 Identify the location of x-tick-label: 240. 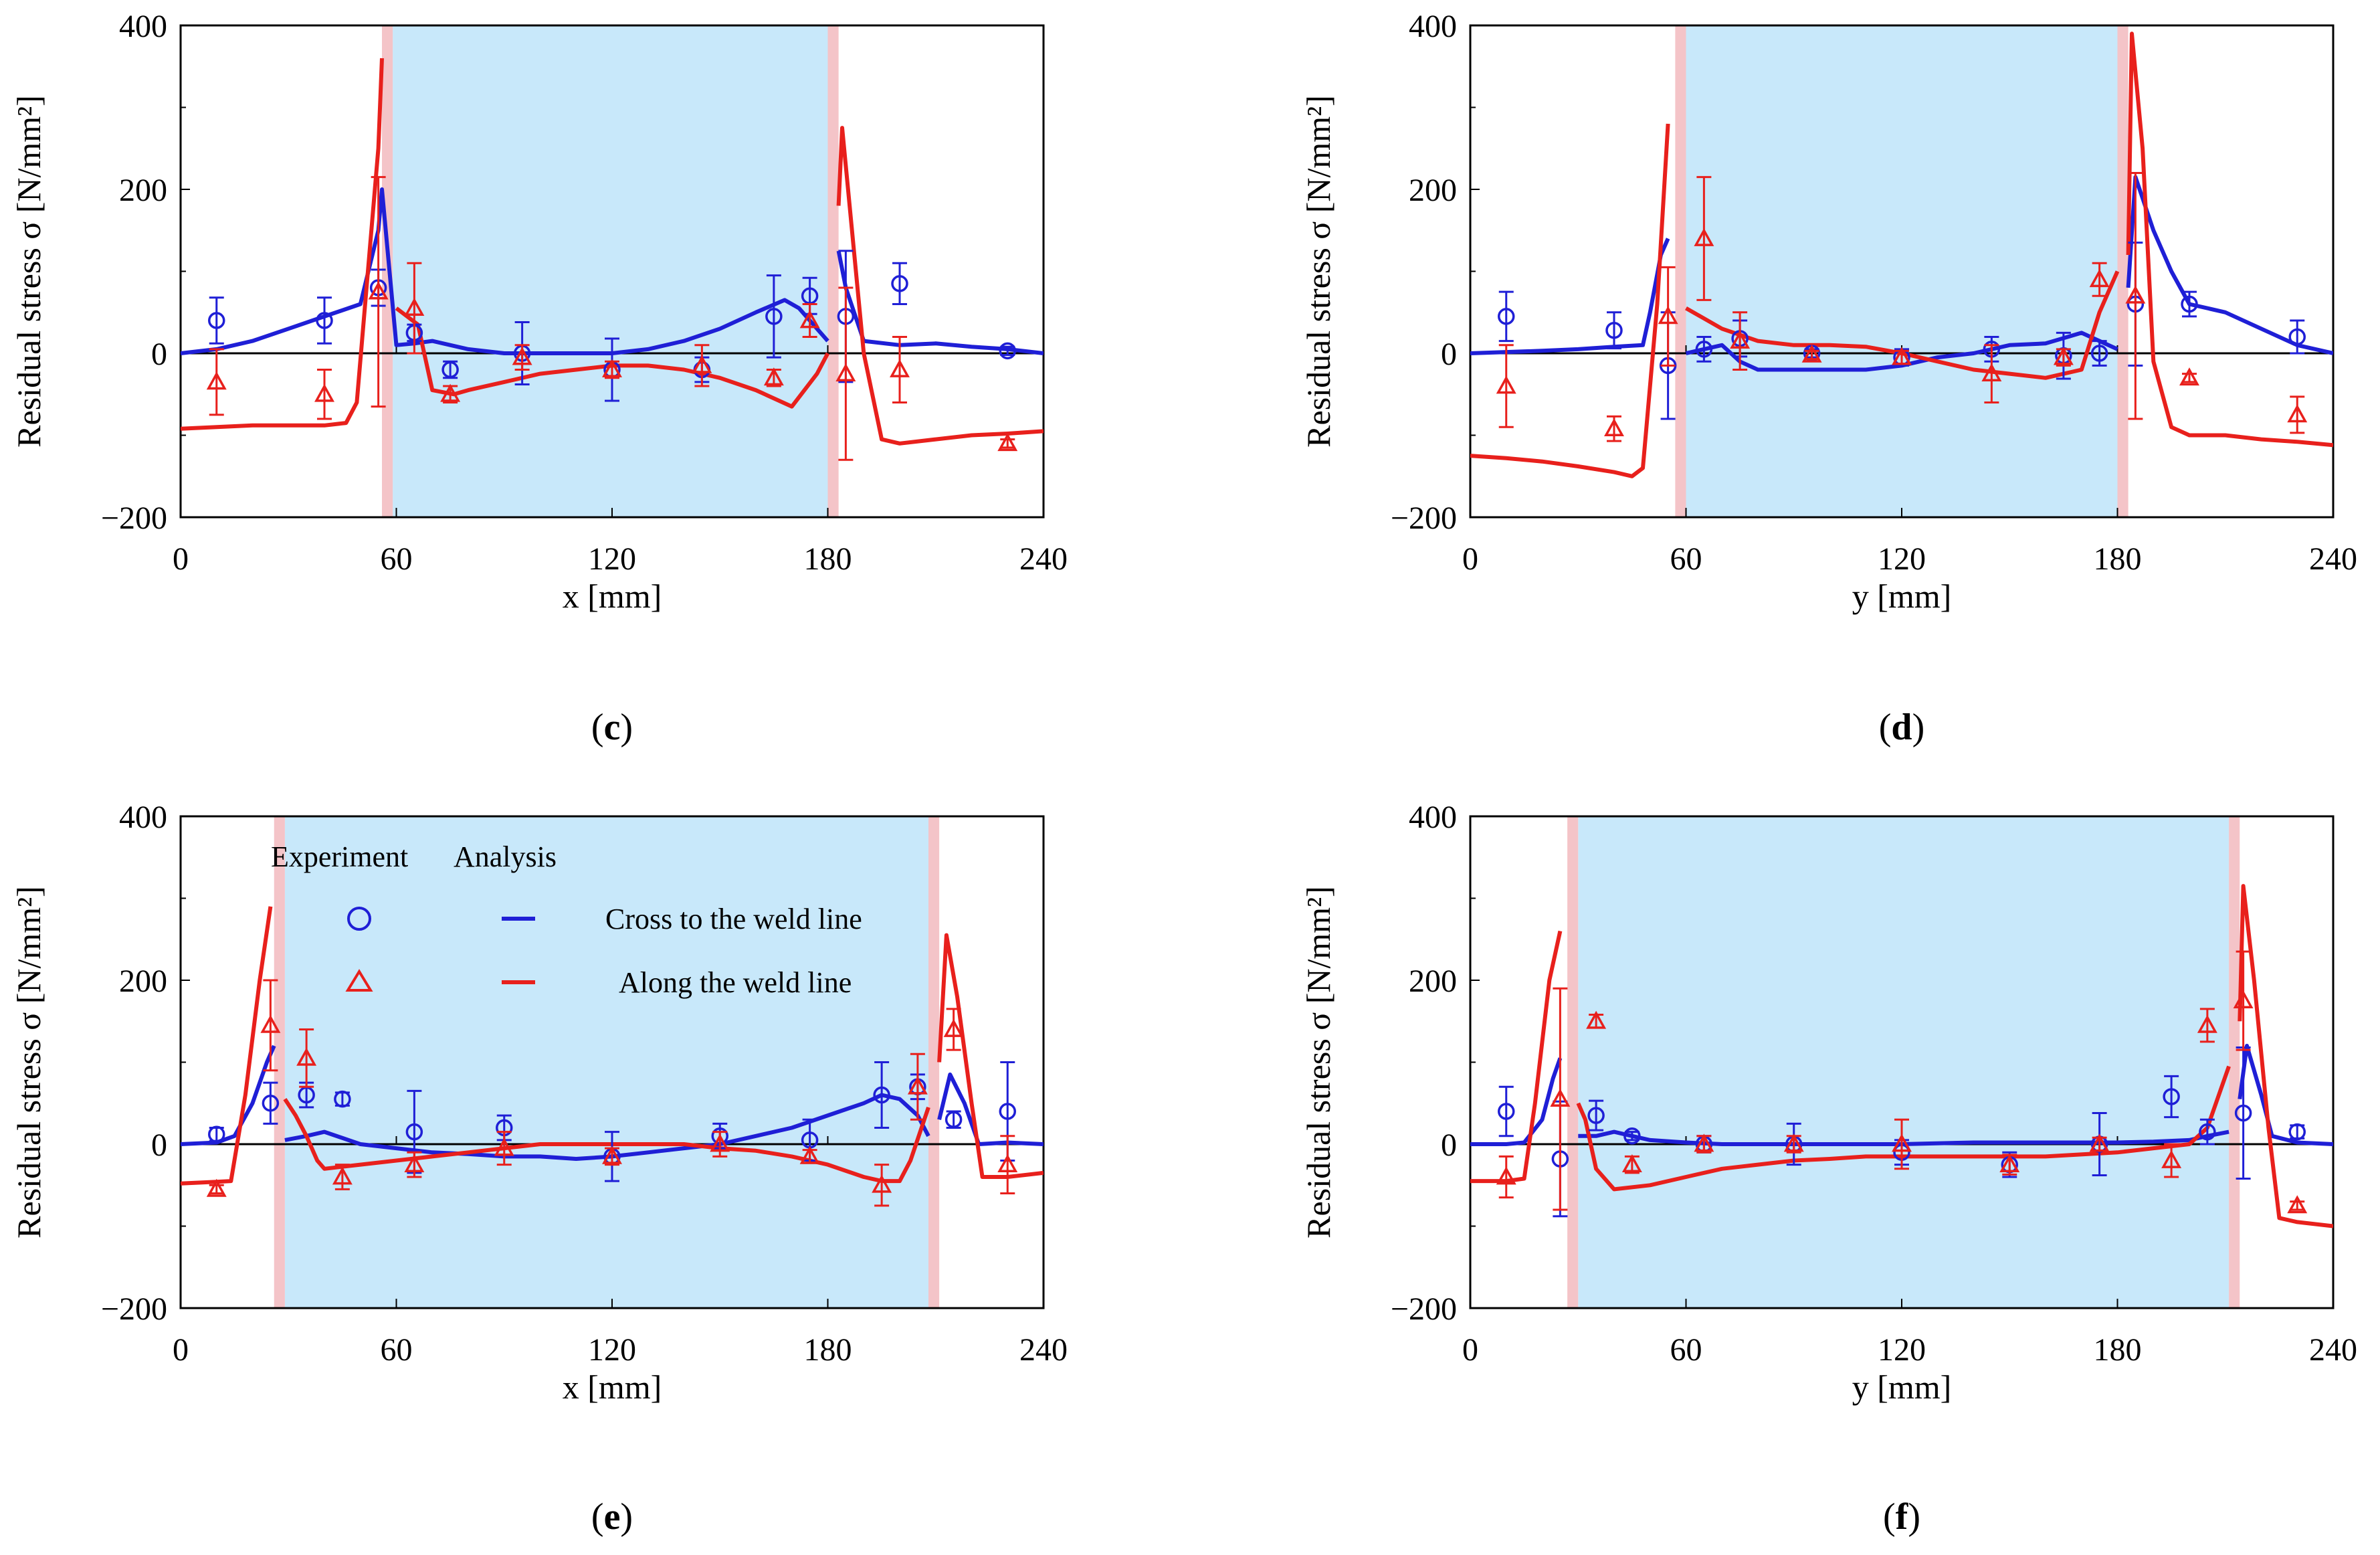
(1043, 559).